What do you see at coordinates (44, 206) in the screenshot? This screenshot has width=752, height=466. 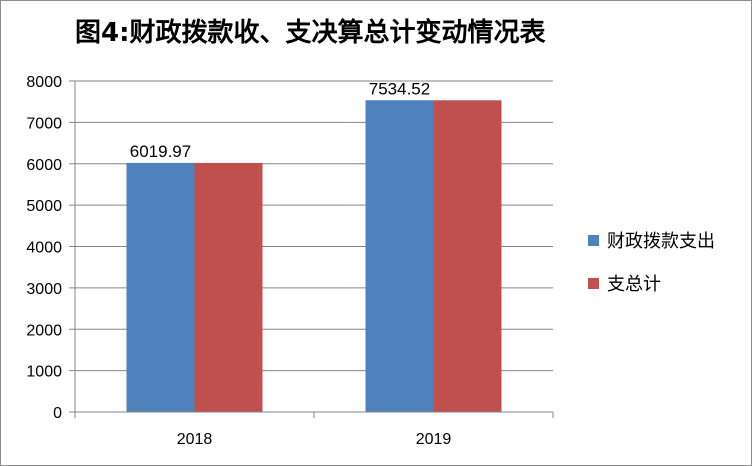 I see `y-tick-label: 5000` at bounding box center [44, 206].